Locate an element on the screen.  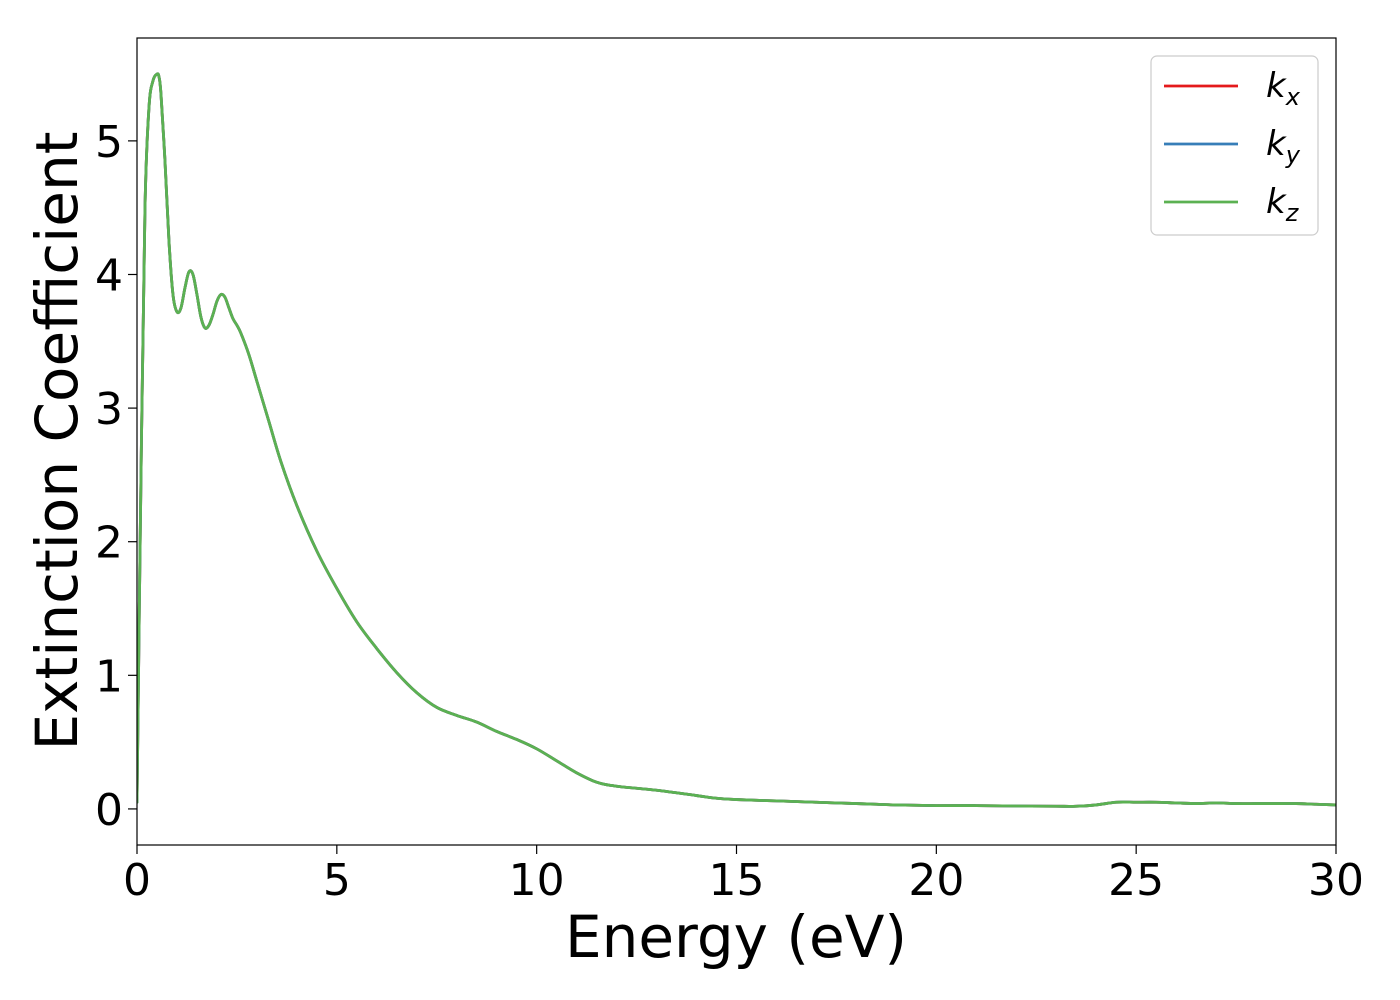
x-axis: 0 5 10 15 20 25 30 is located at coordinates (743, 875).